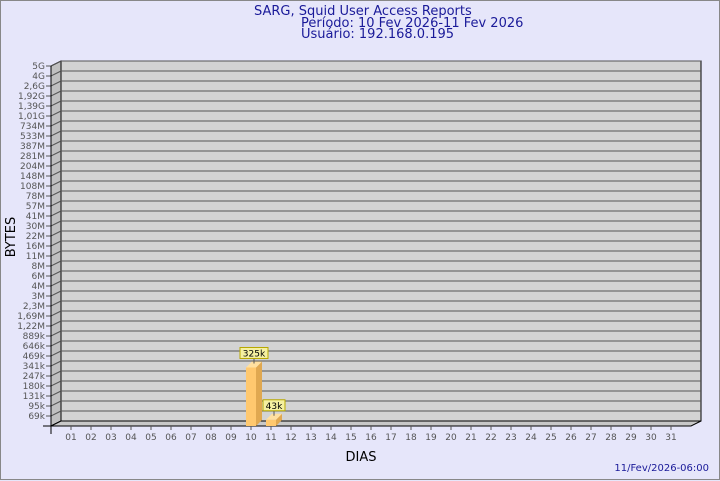 This screenshot has height=481, width=720. What do you see at coordinates (590, 438) in the screenshot?
I see `x-tick-label: 27` at bounding box center [590, 438].